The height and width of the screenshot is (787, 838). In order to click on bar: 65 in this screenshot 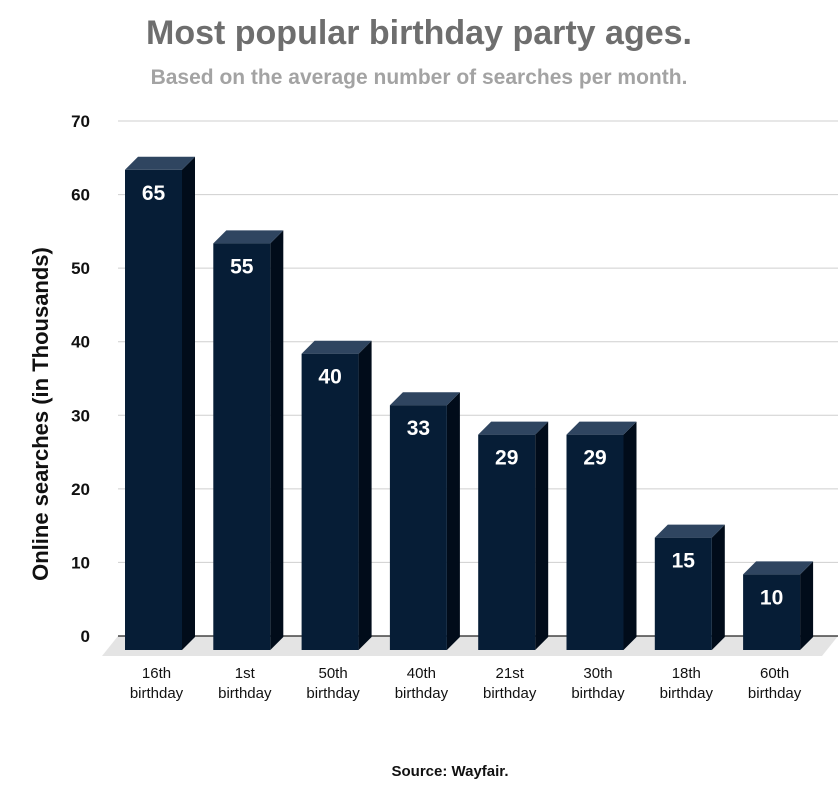, I will do `click(160, 403)`.